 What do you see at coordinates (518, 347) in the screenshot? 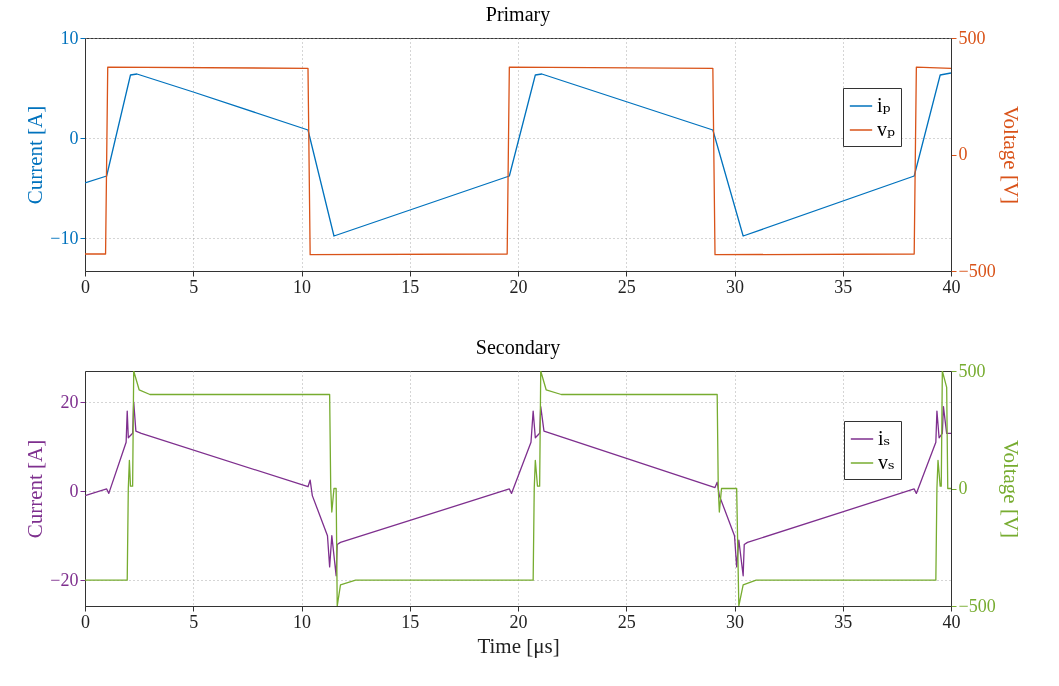
I see `chart-title: Secondary` at bounding box center [518, 347].